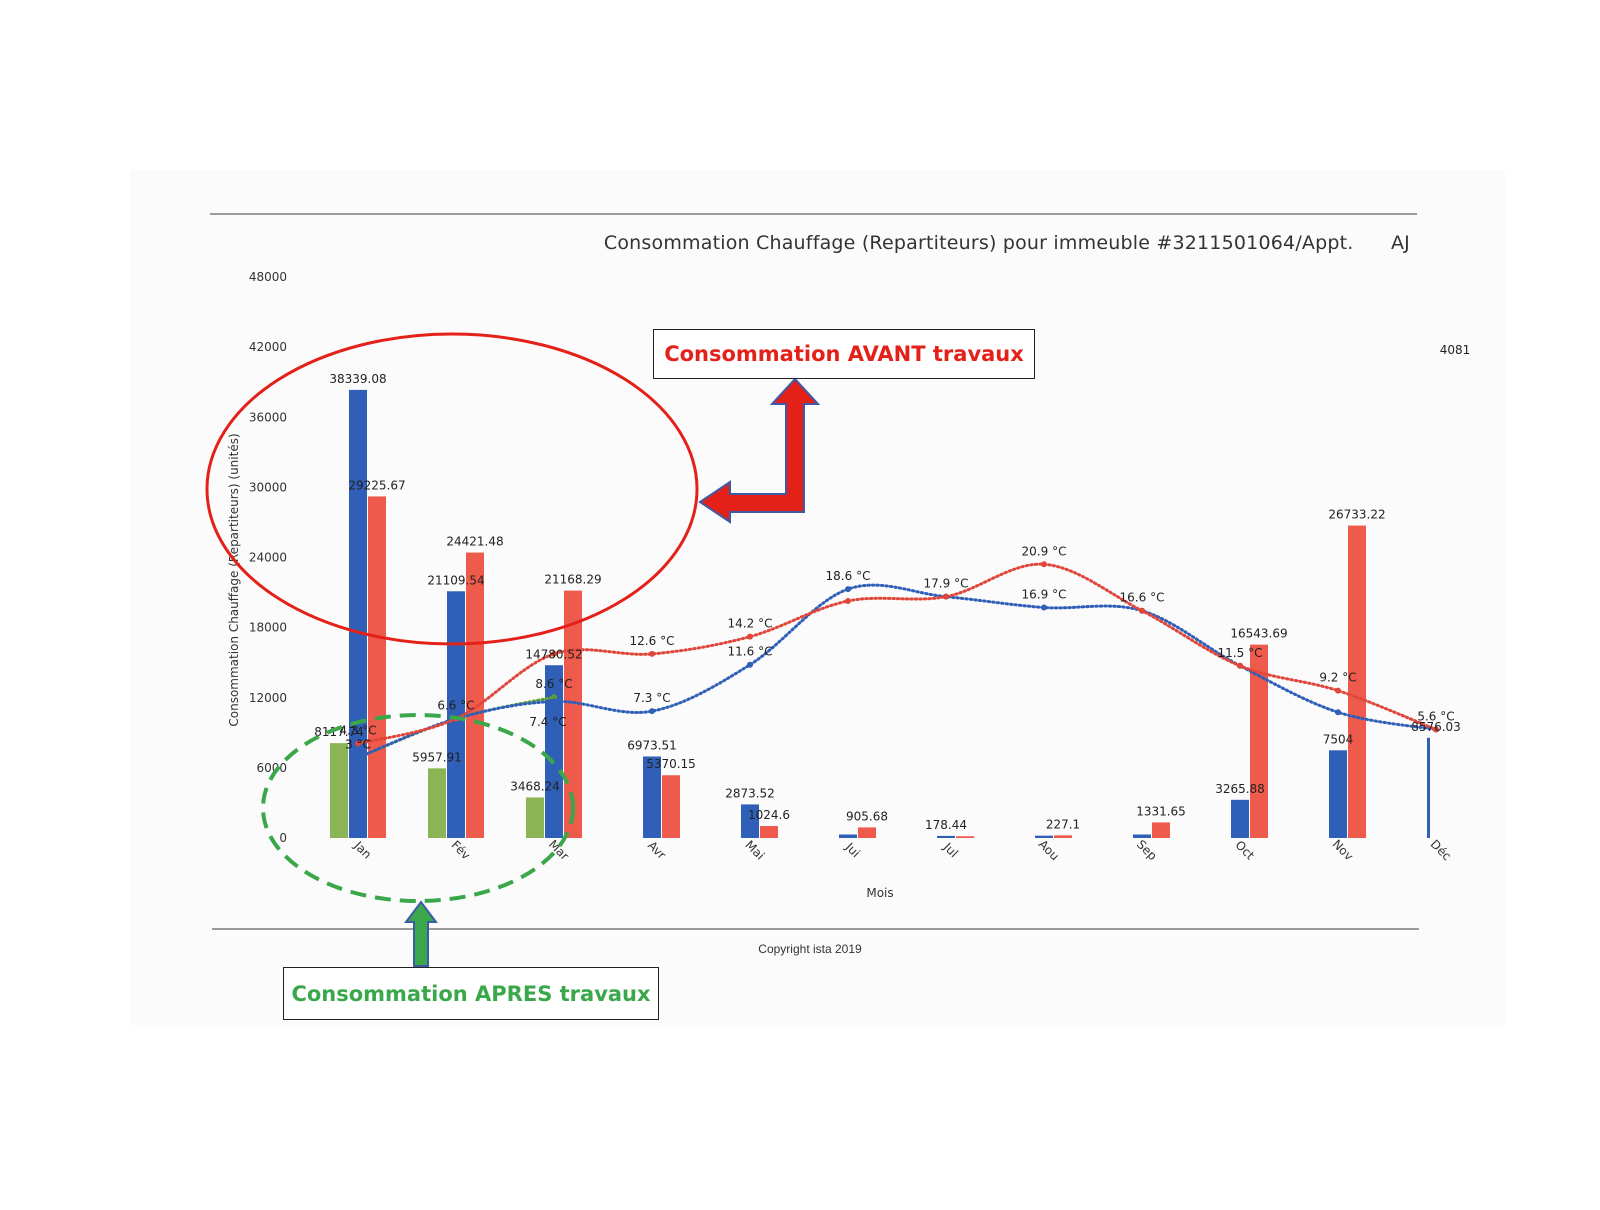  I want to click on x-tick-label: Fév, so click(461, 850).